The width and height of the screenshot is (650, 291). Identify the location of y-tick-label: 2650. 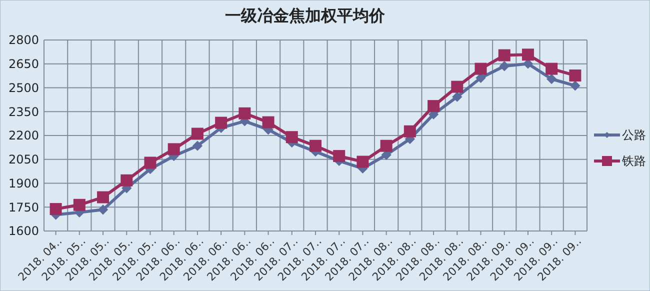
(23, 64).